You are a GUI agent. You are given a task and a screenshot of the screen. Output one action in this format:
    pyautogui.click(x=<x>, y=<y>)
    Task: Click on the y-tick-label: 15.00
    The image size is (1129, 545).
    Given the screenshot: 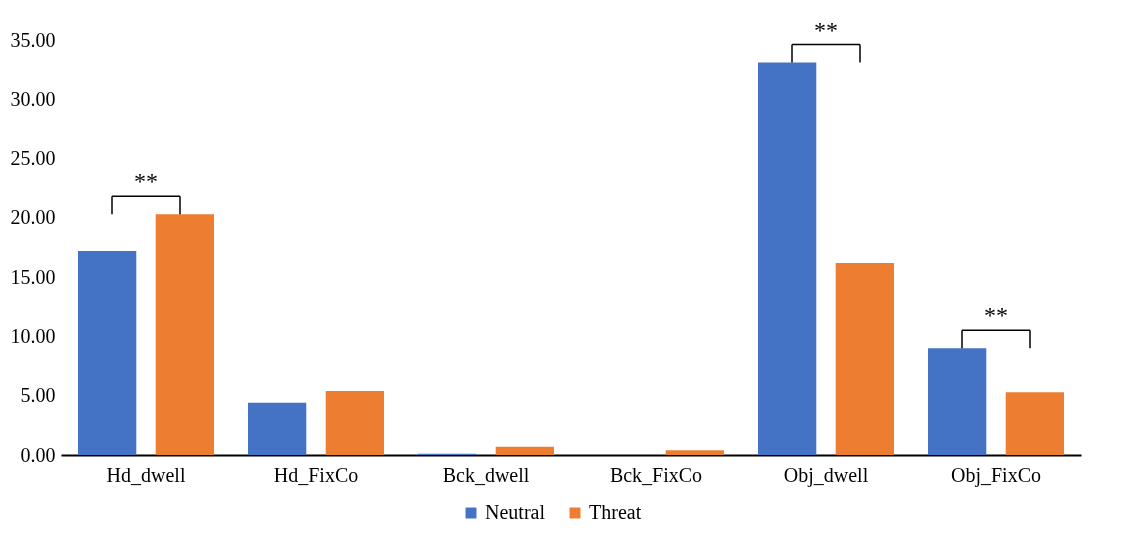 What is the action you would take?
    pyautogui.click(x=33, y=276)
    